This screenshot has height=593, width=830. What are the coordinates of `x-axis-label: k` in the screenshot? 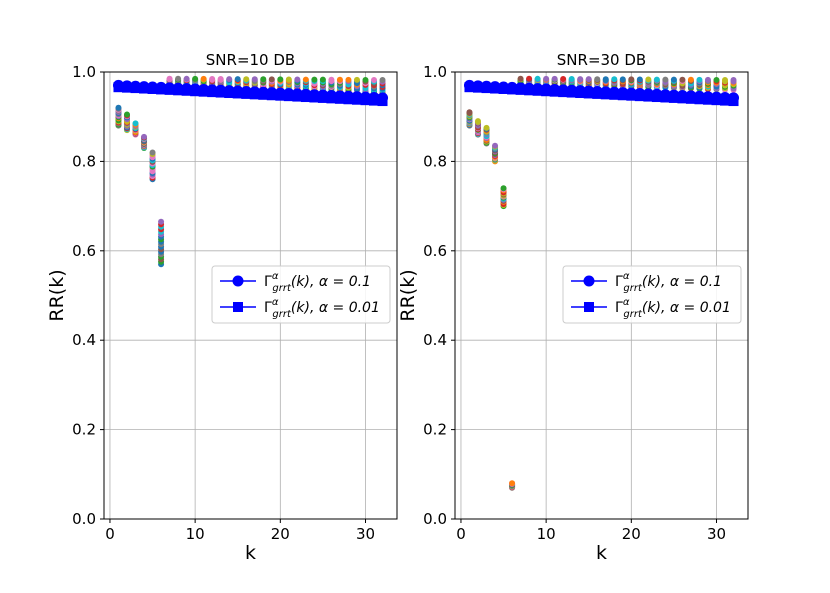 It's located at (601, 553).